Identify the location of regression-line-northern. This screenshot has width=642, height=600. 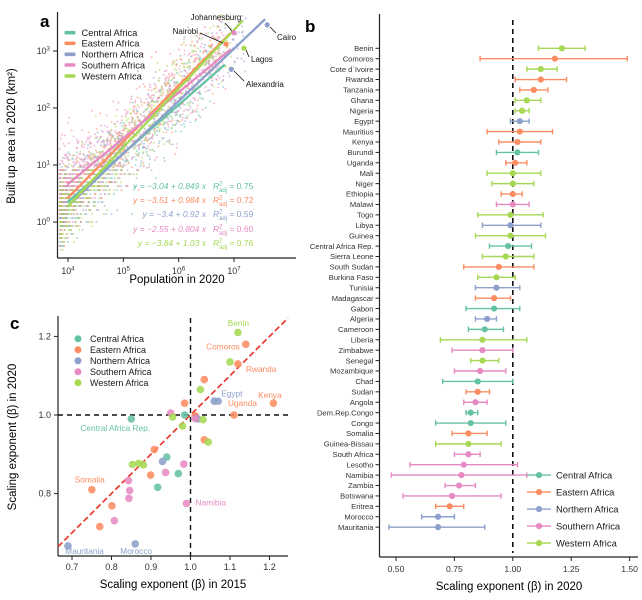
(166, 113).